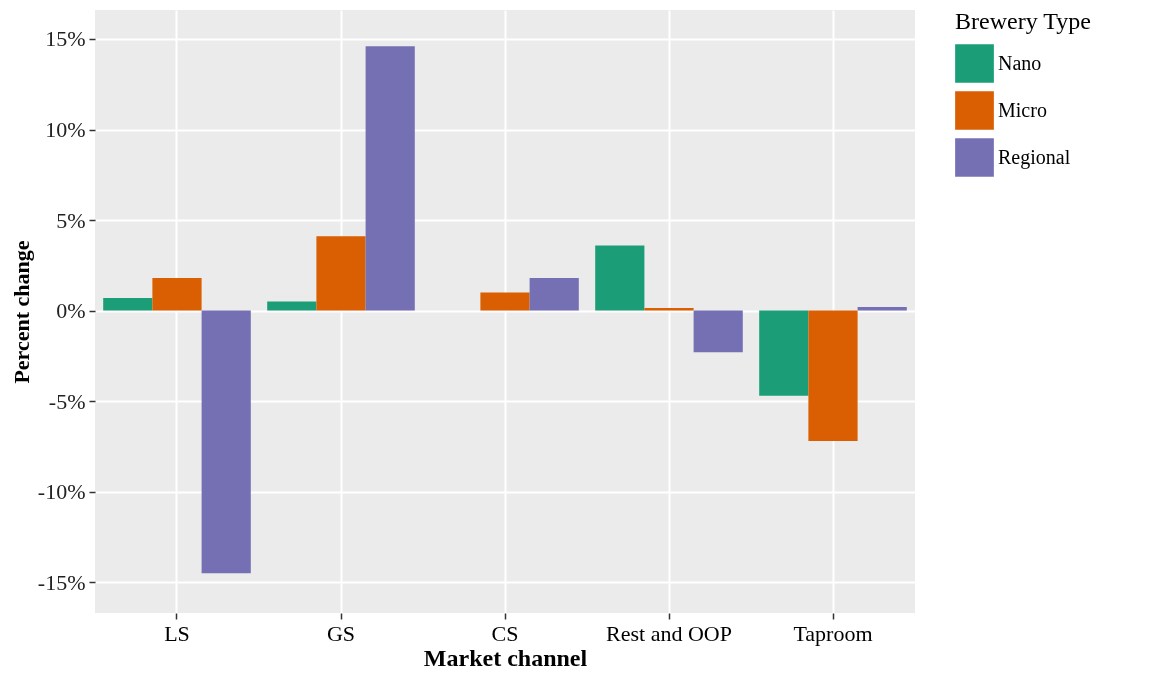 This screenshot has width=1171, height=694. Describe the element at coordinates (61, 492) in the screenshot. I see `y-tick-label: -10%` at that location.